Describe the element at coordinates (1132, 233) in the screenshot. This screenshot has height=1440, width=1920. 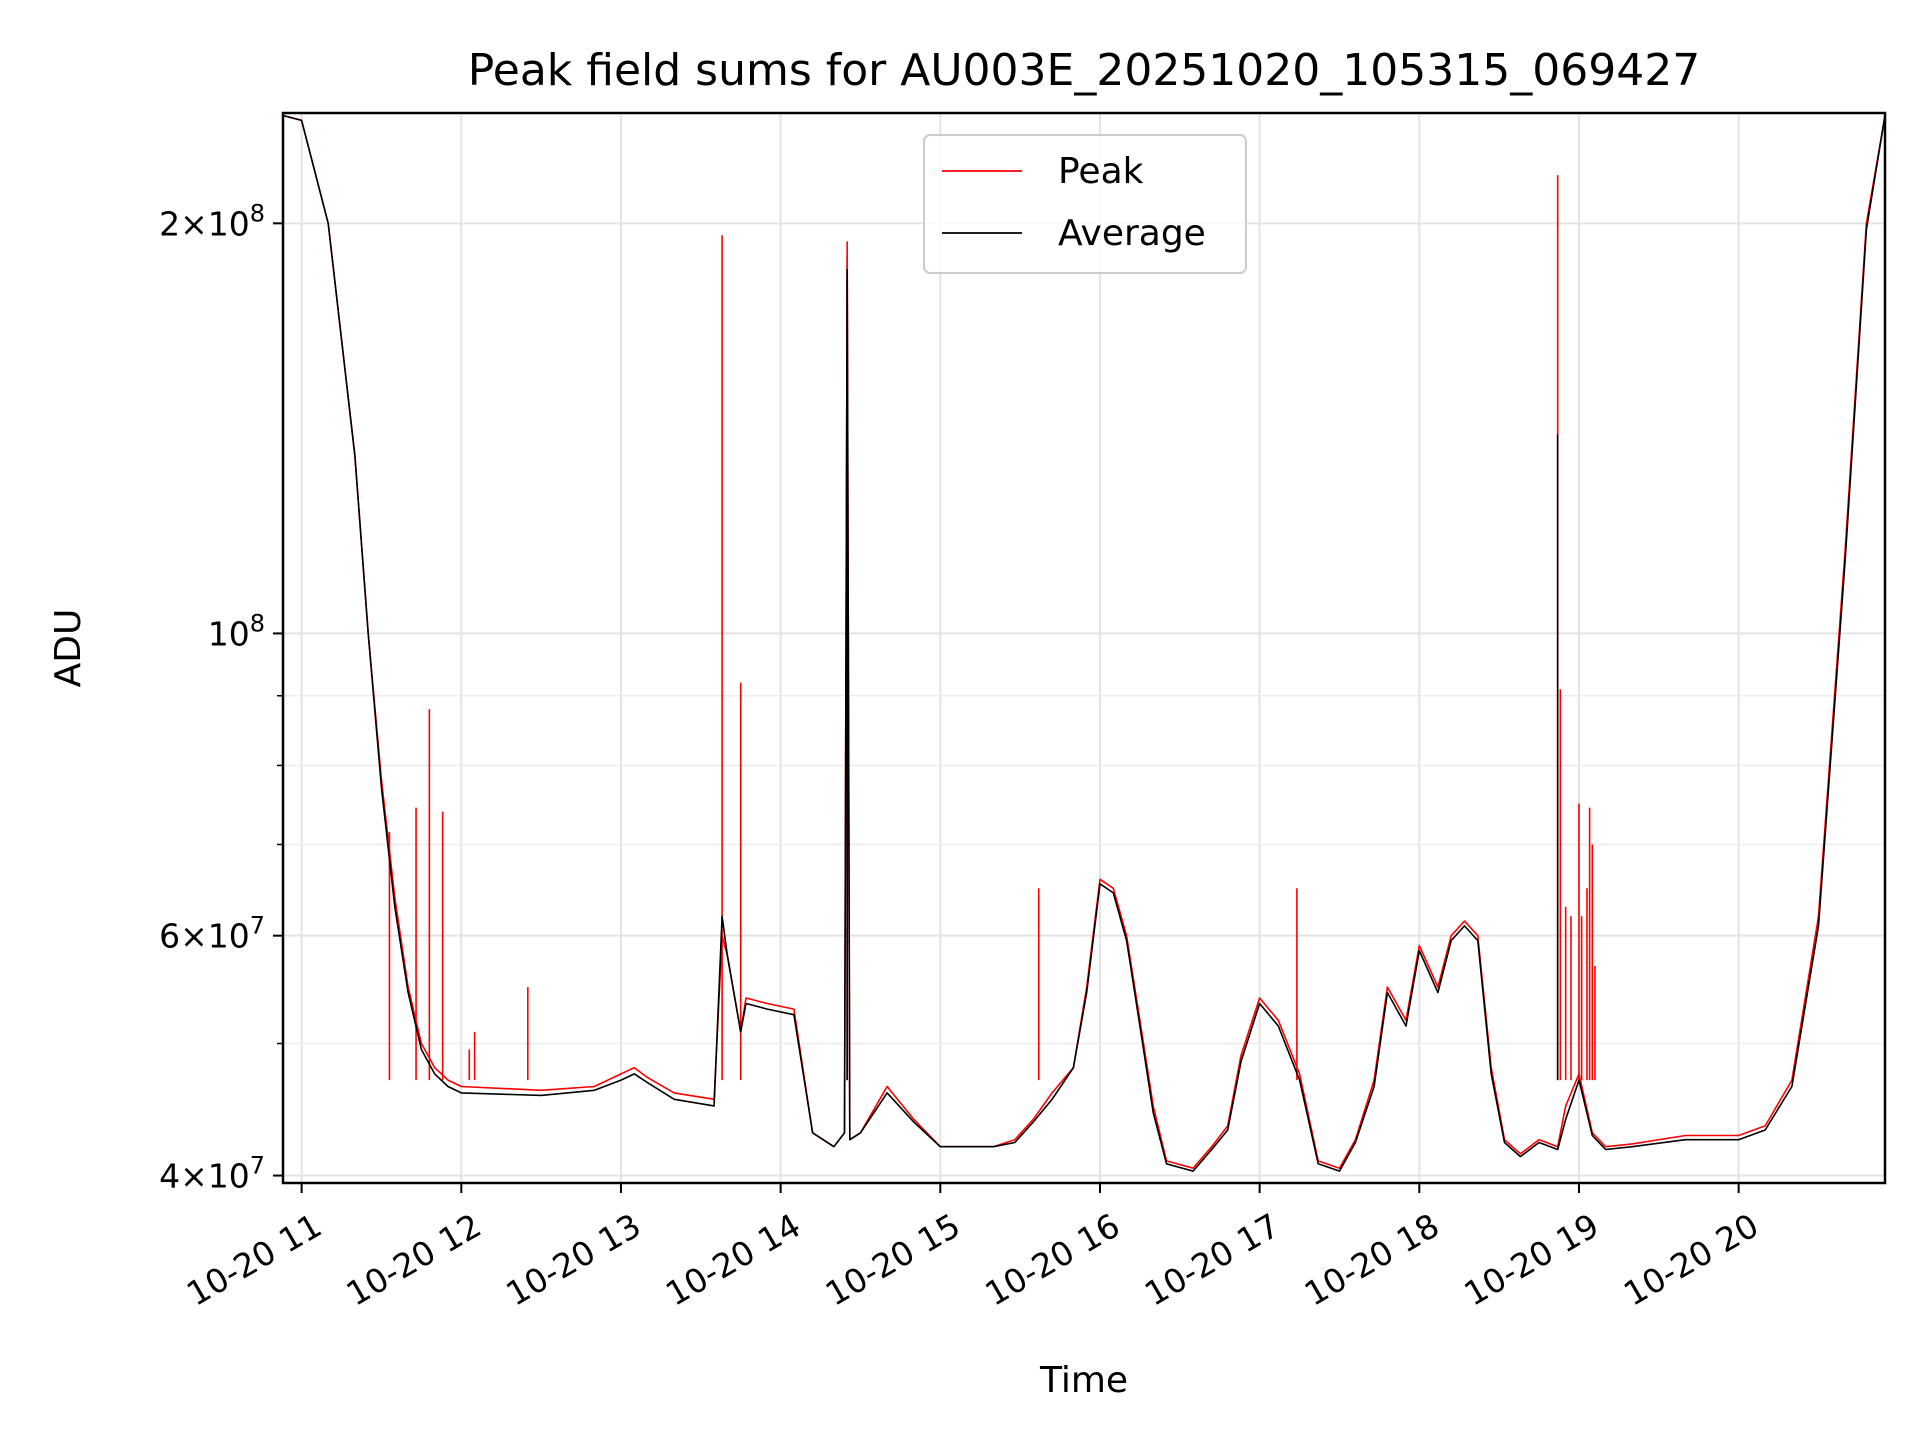
I see `legend-label-average: Average` at that location.